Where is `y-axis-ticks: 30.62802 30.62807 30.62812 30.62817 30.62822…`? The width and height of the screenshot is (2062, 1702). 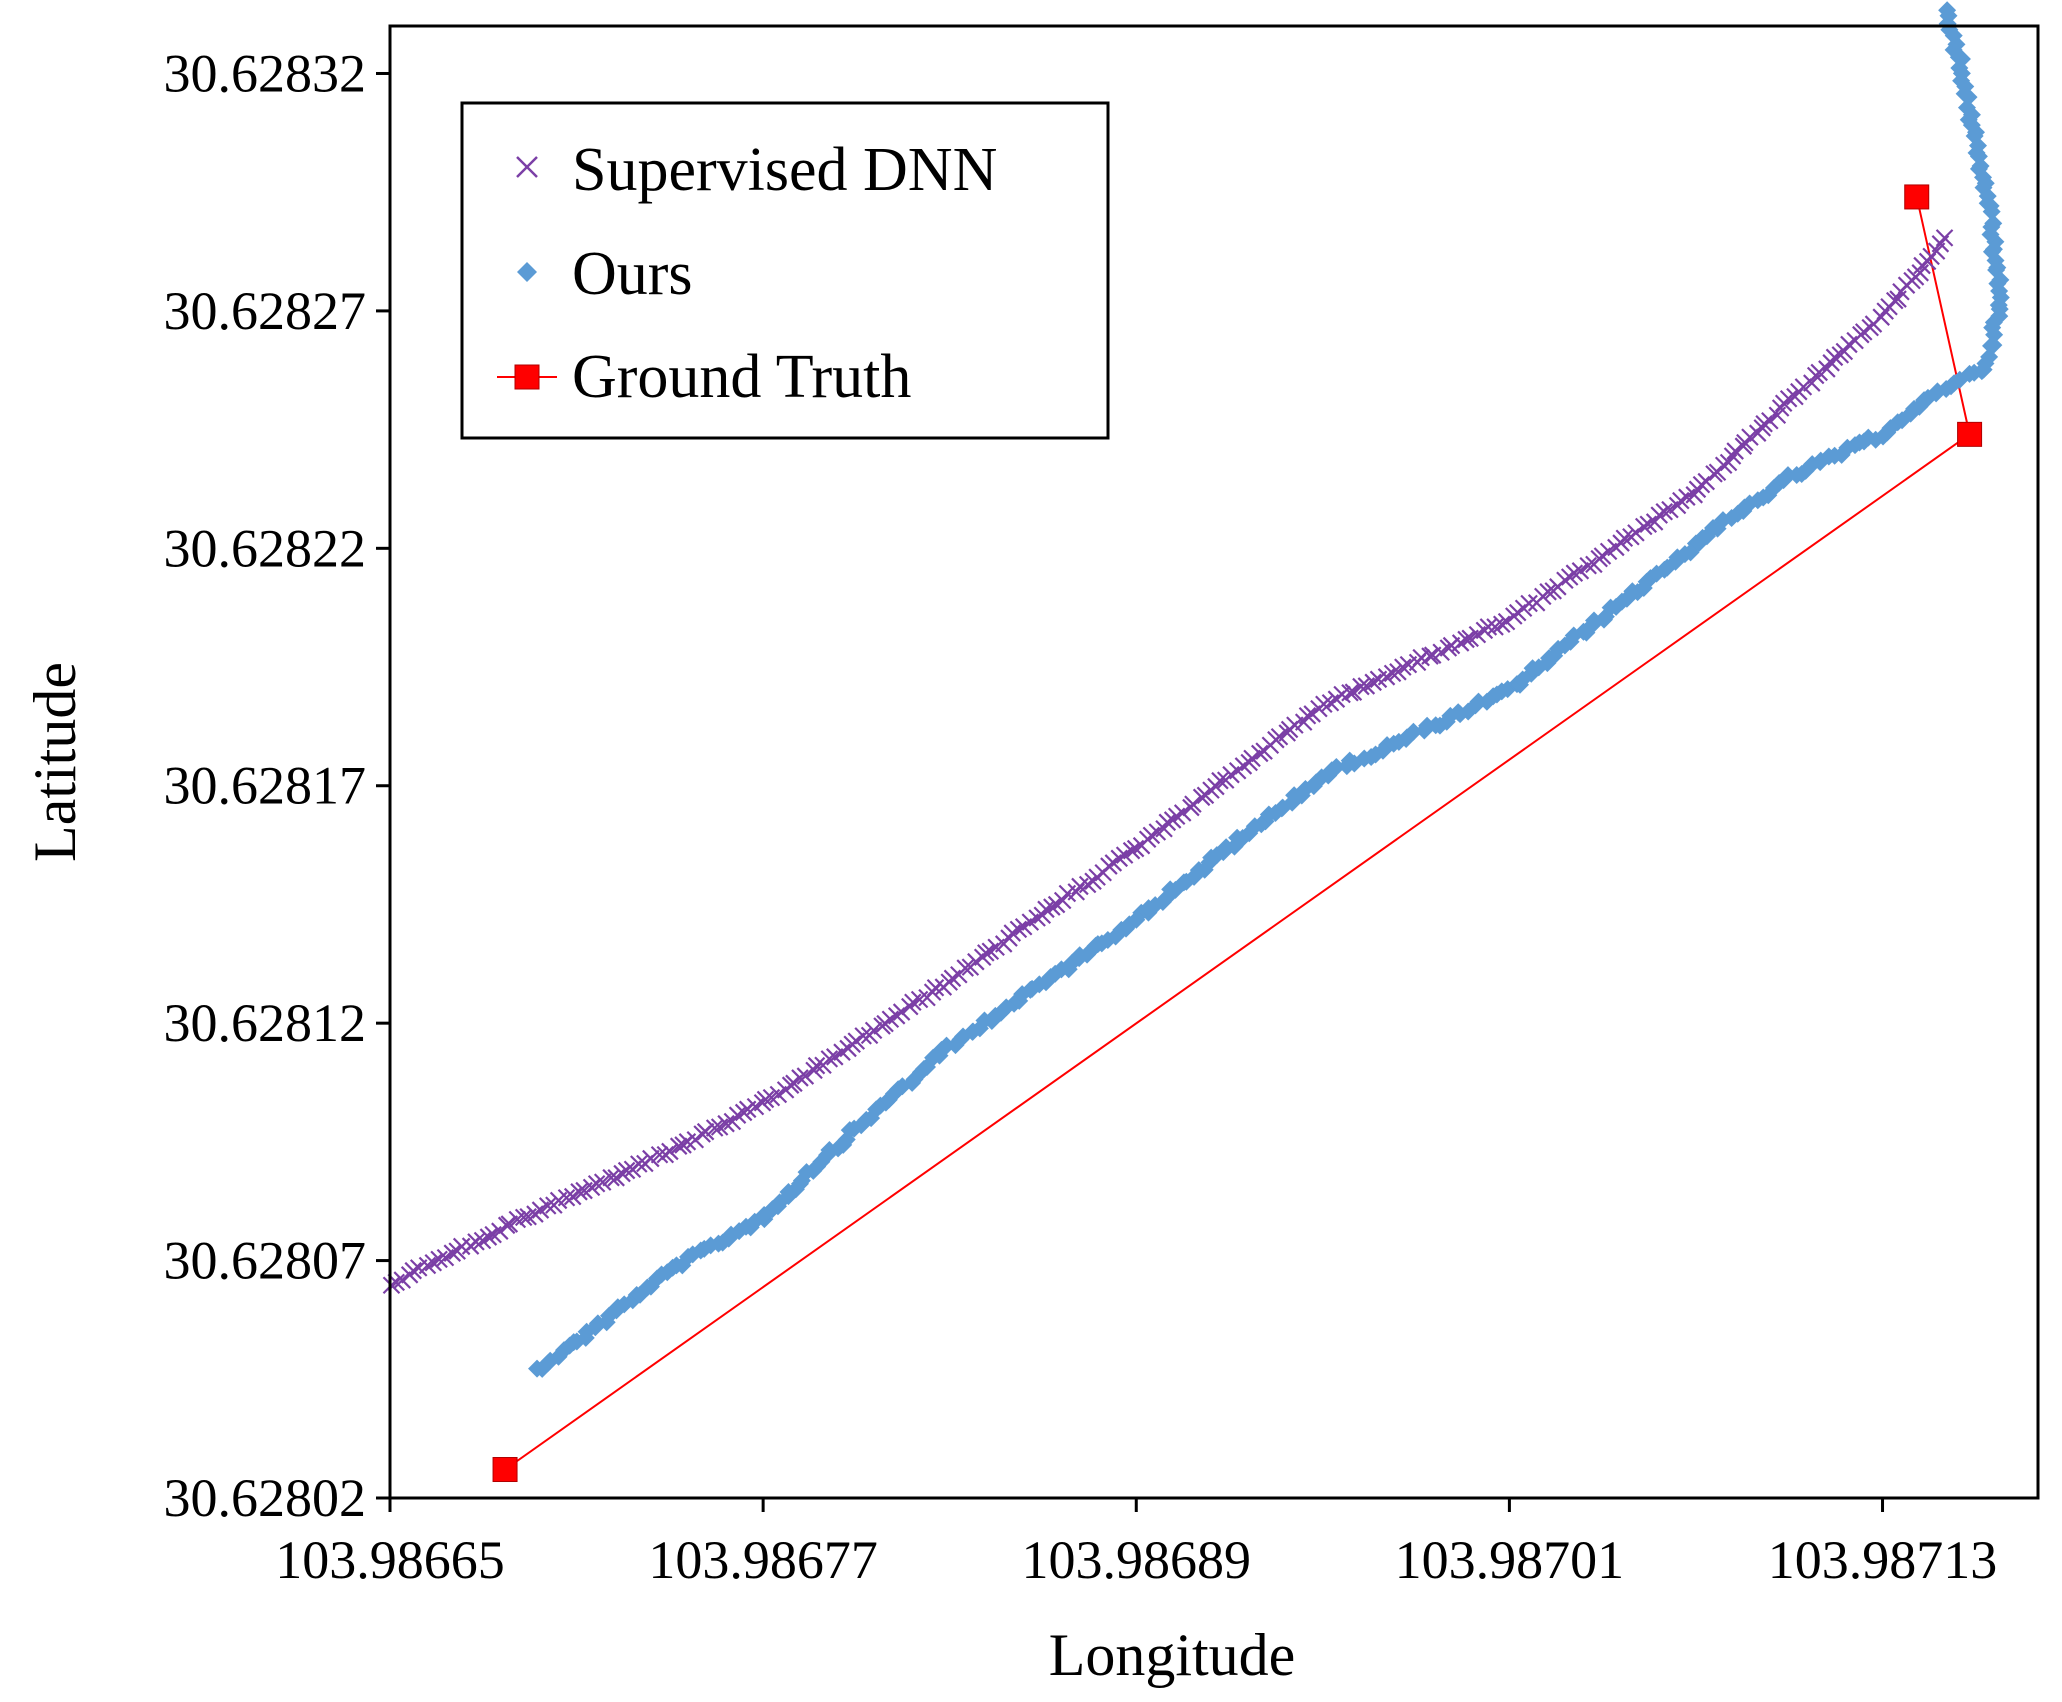 y-axis-ticks: 30.62802 30.62807 30.62812 30.62817 30.62822… is located at coordinates (277, 785).